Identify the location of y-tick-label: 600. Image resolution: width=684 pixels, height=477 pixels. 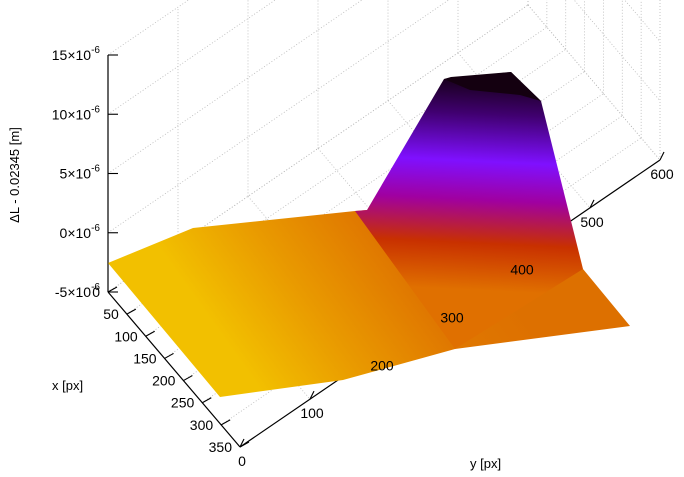
(662, 174).